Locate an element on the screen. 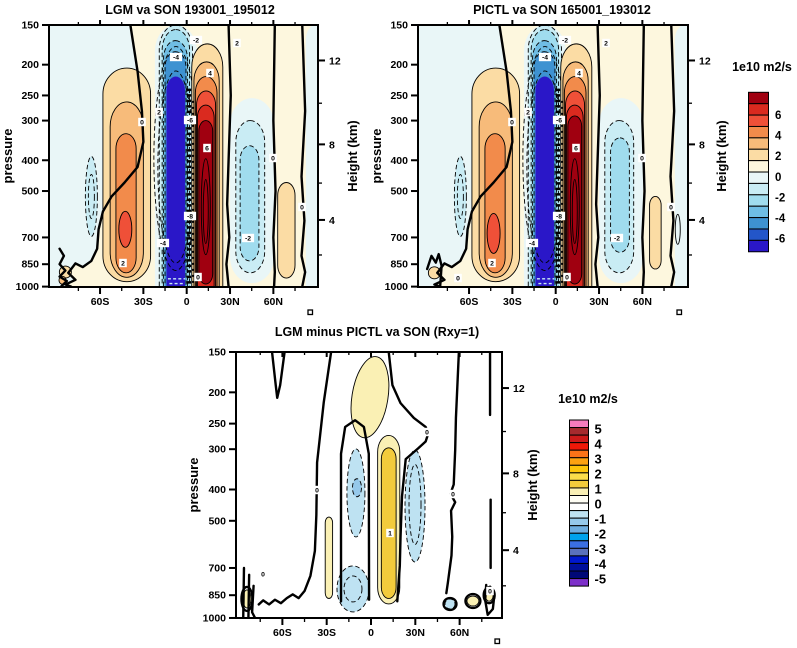  latitude-tick-label: 60N is located at coordinates (459, 633).